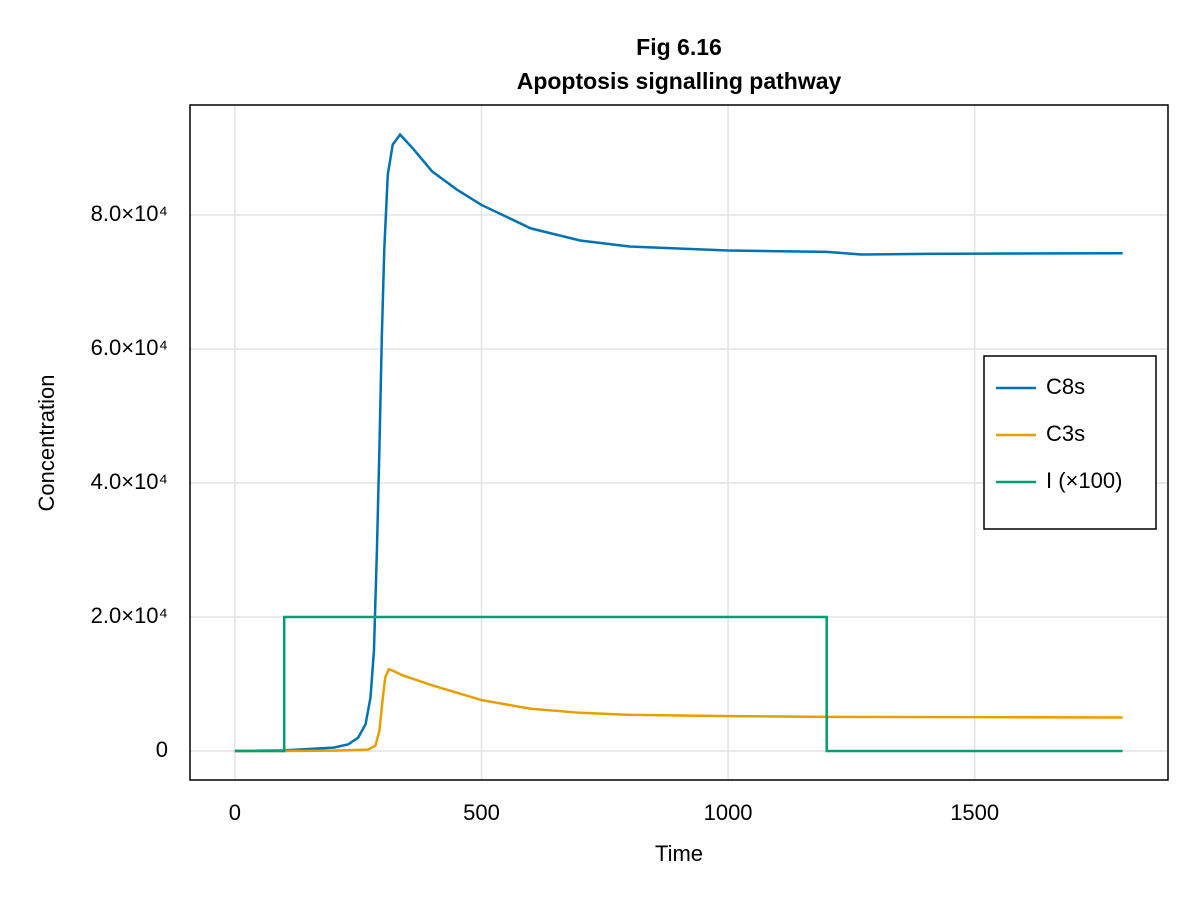  What do you see at coordinates (129, 347) in the screenshot?
I see `y-tick-label: 6.0×10⁴` at bounding box center [129, 347].